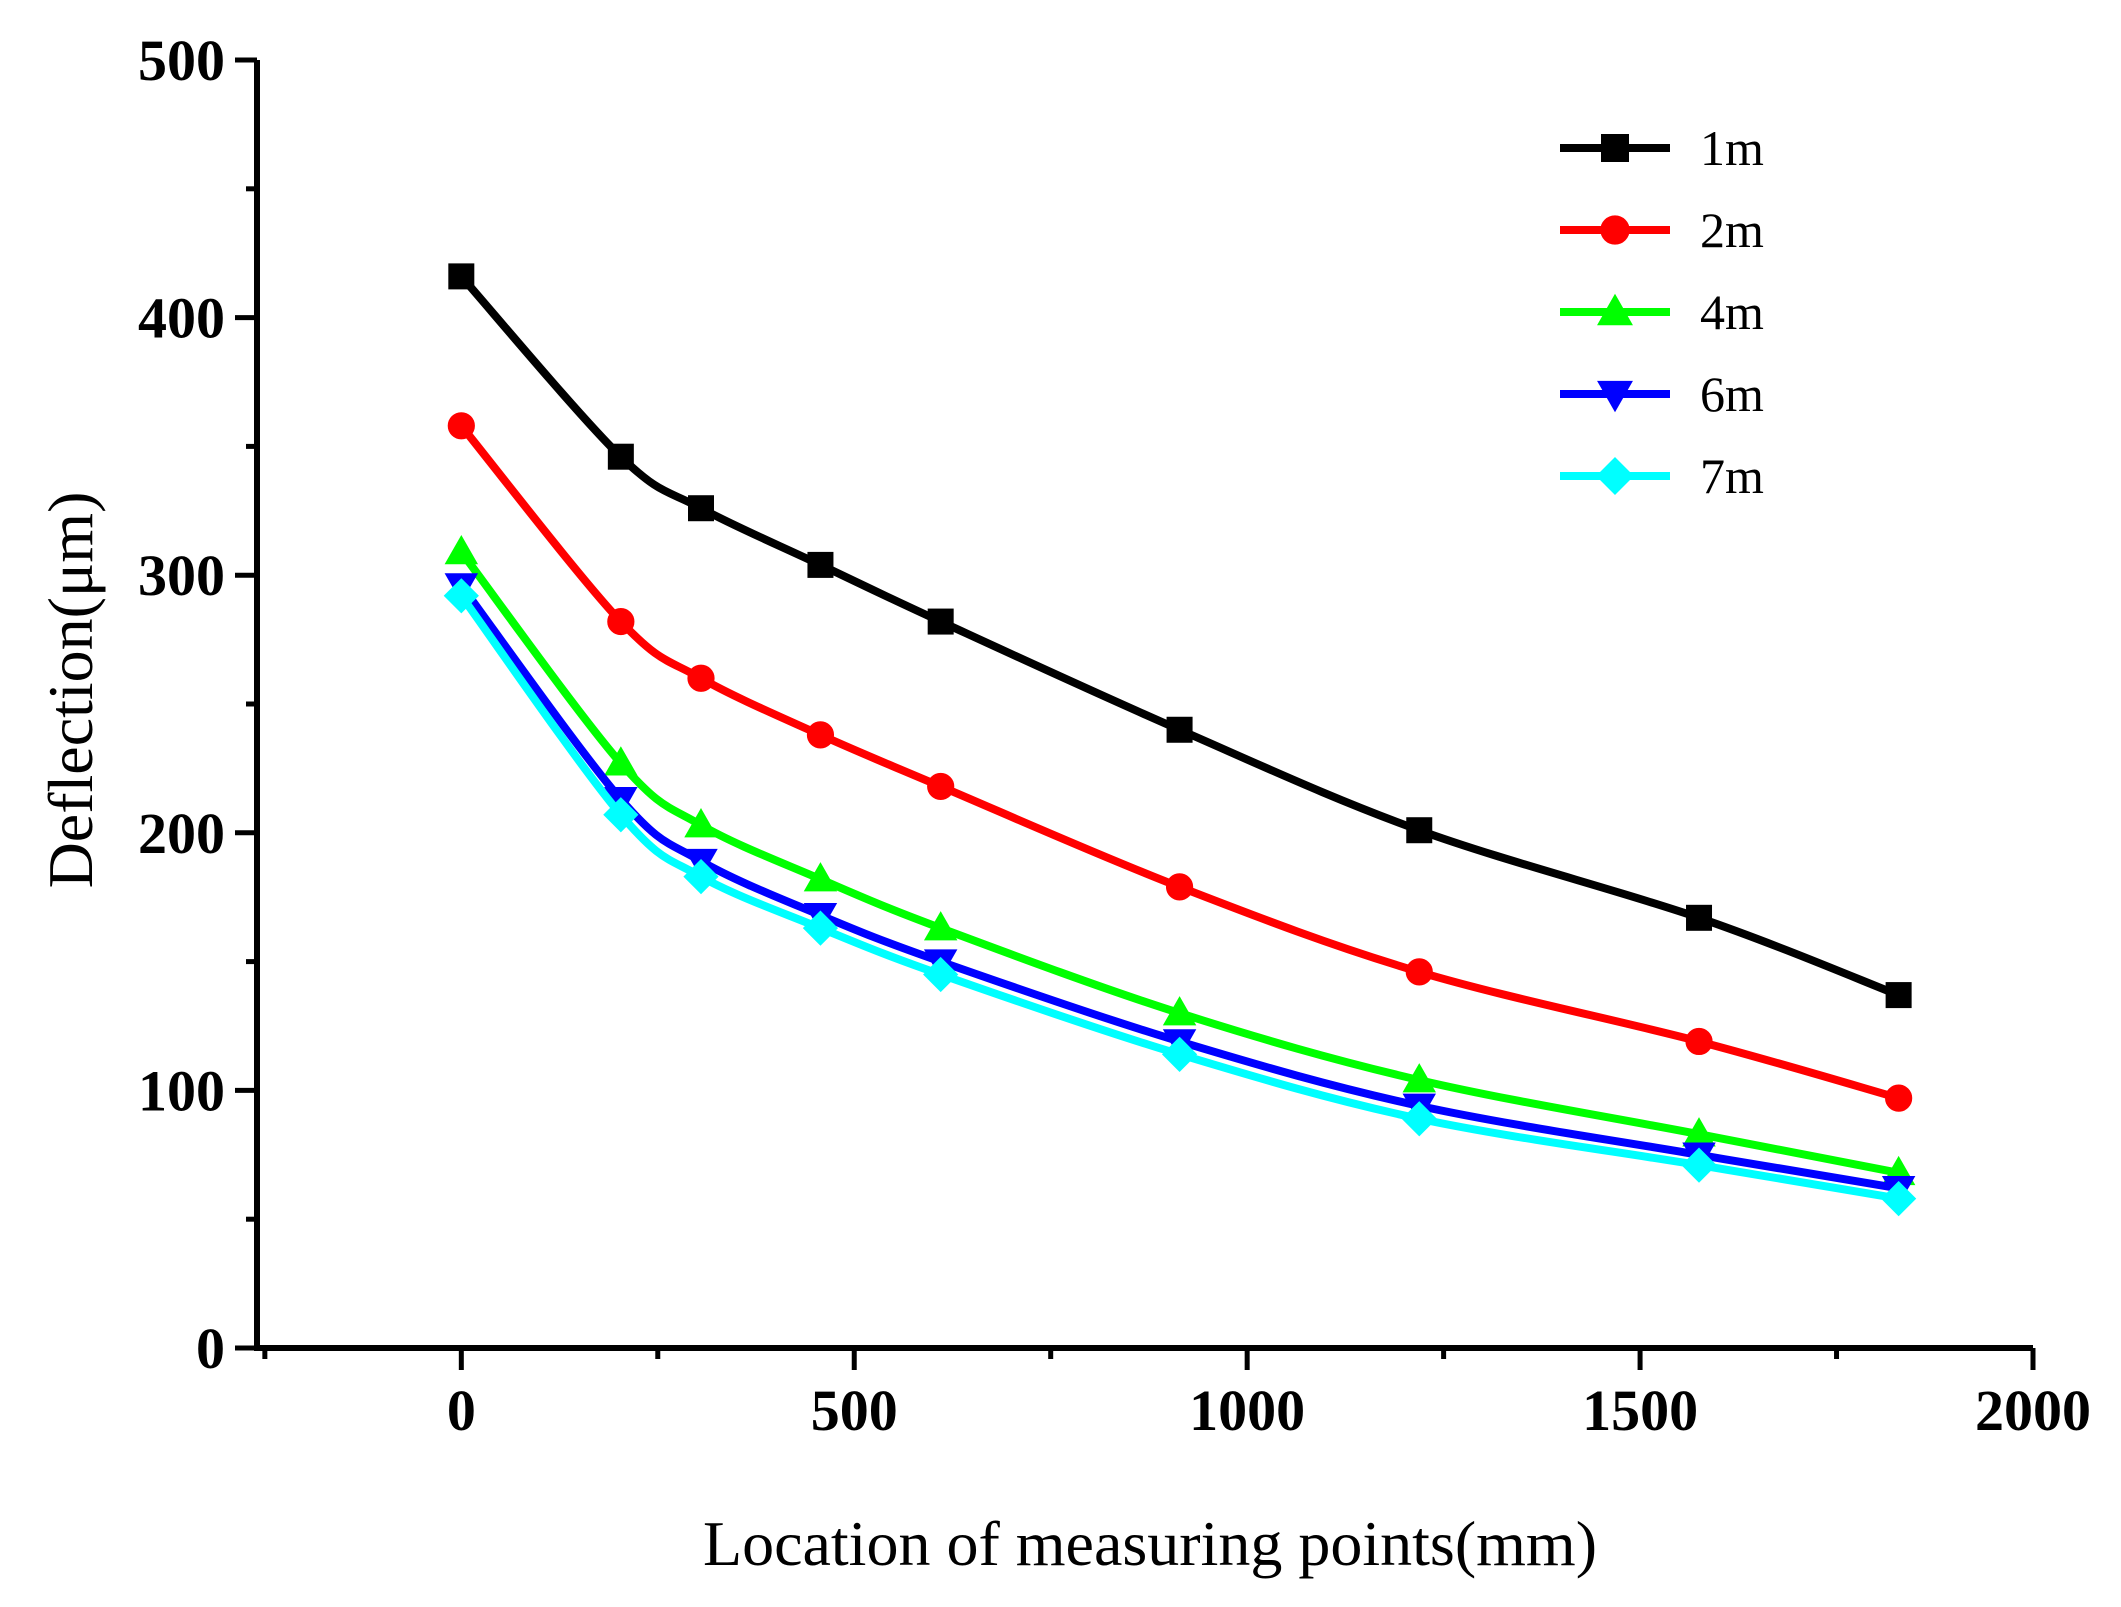  I want to click on legend-marker-6m, so click(1615, 396).